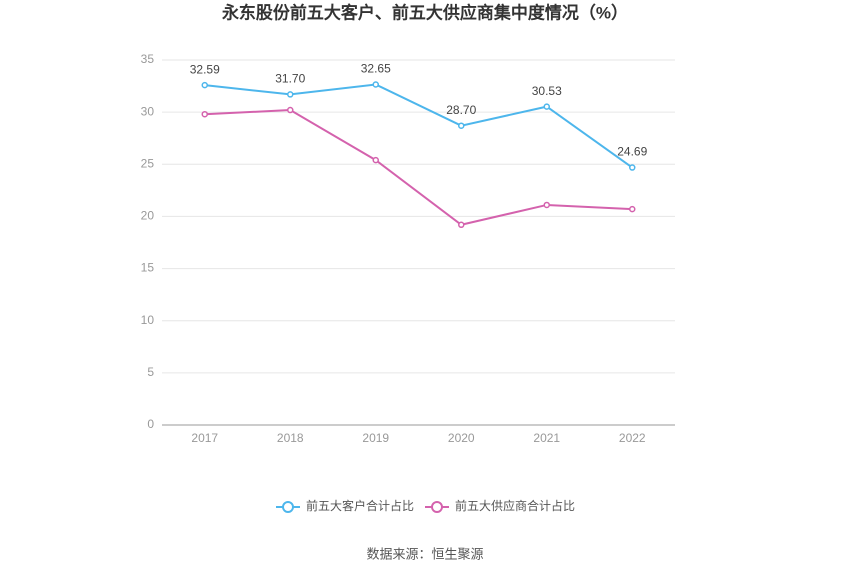 This screenshot has height=575, width=850. I want to click on chart-title: 永东股份前五大客户、前五大供应商集中度情况（%）, so click(424, 12).